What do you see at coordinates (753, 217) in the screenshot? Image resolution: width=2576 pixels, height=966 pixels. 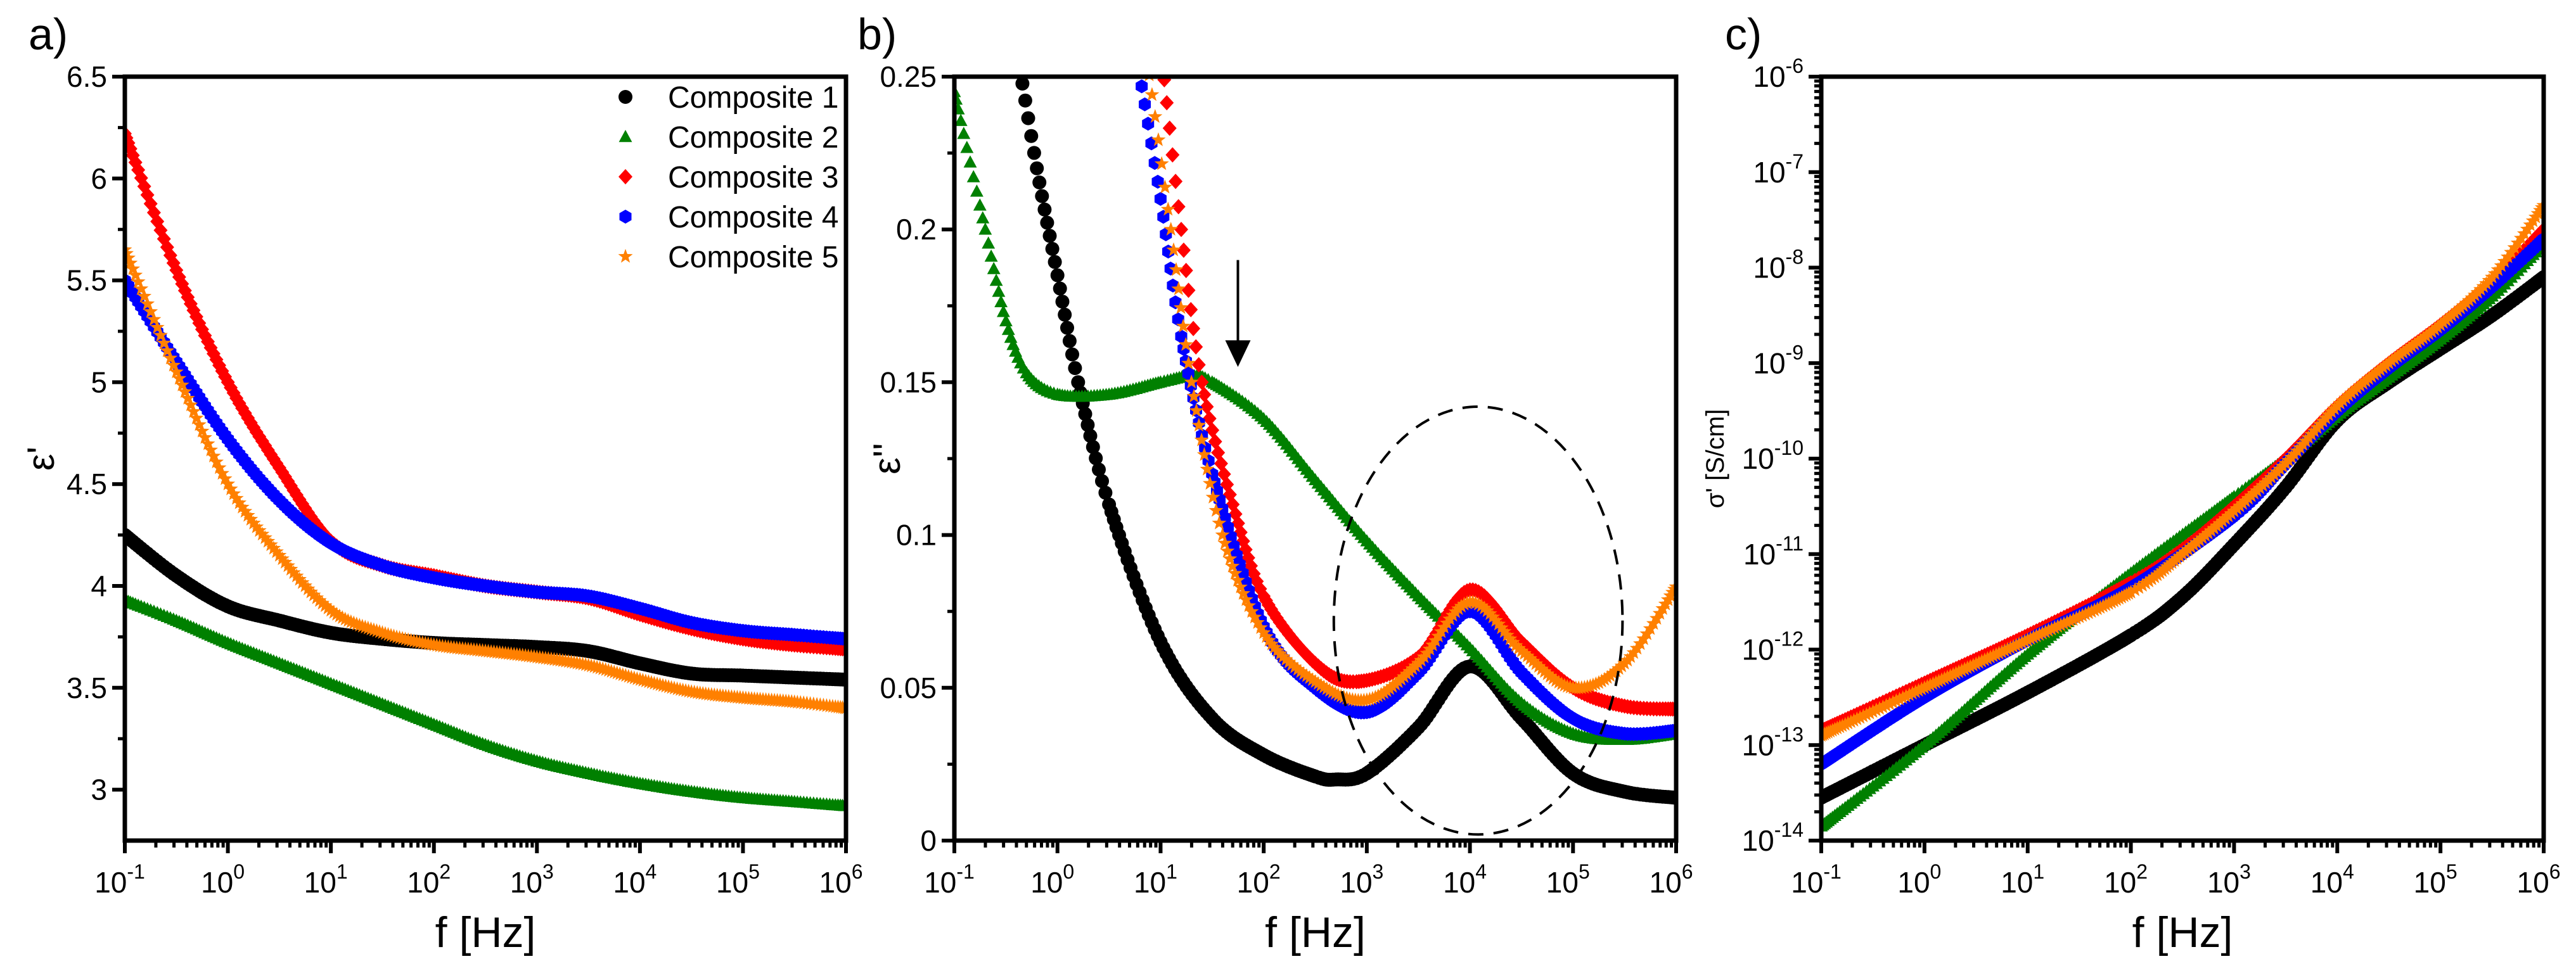 I see `legend-label: Composite 4` at bounding box center [753, 217].